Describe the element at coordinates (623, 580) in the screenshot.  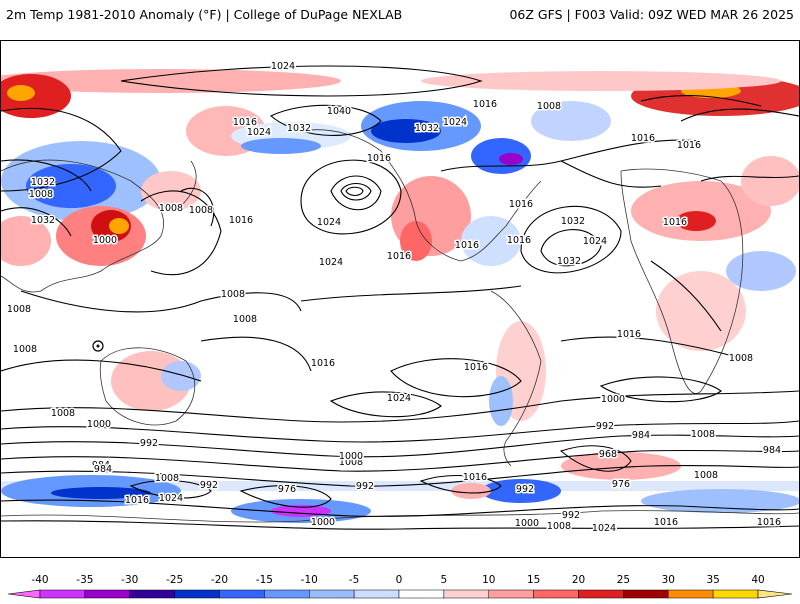
I see `colorbar-tick-label: 25` at that location.